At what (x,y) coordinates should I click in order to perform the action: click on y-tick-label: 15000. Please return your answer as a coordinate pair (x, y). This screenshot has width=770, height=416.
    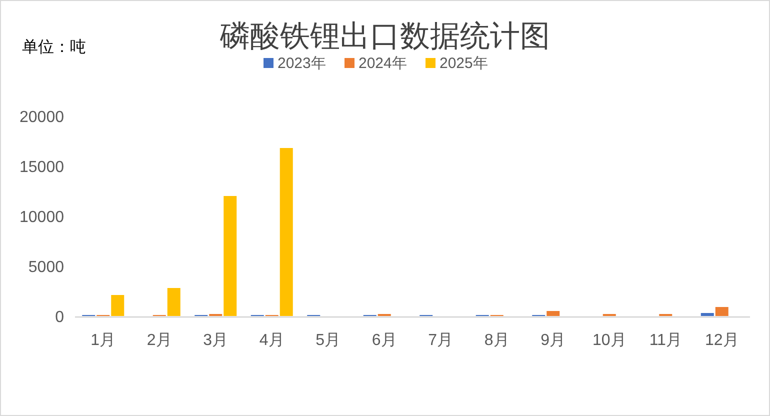
    Looking at the image, I should click on (42, 167).